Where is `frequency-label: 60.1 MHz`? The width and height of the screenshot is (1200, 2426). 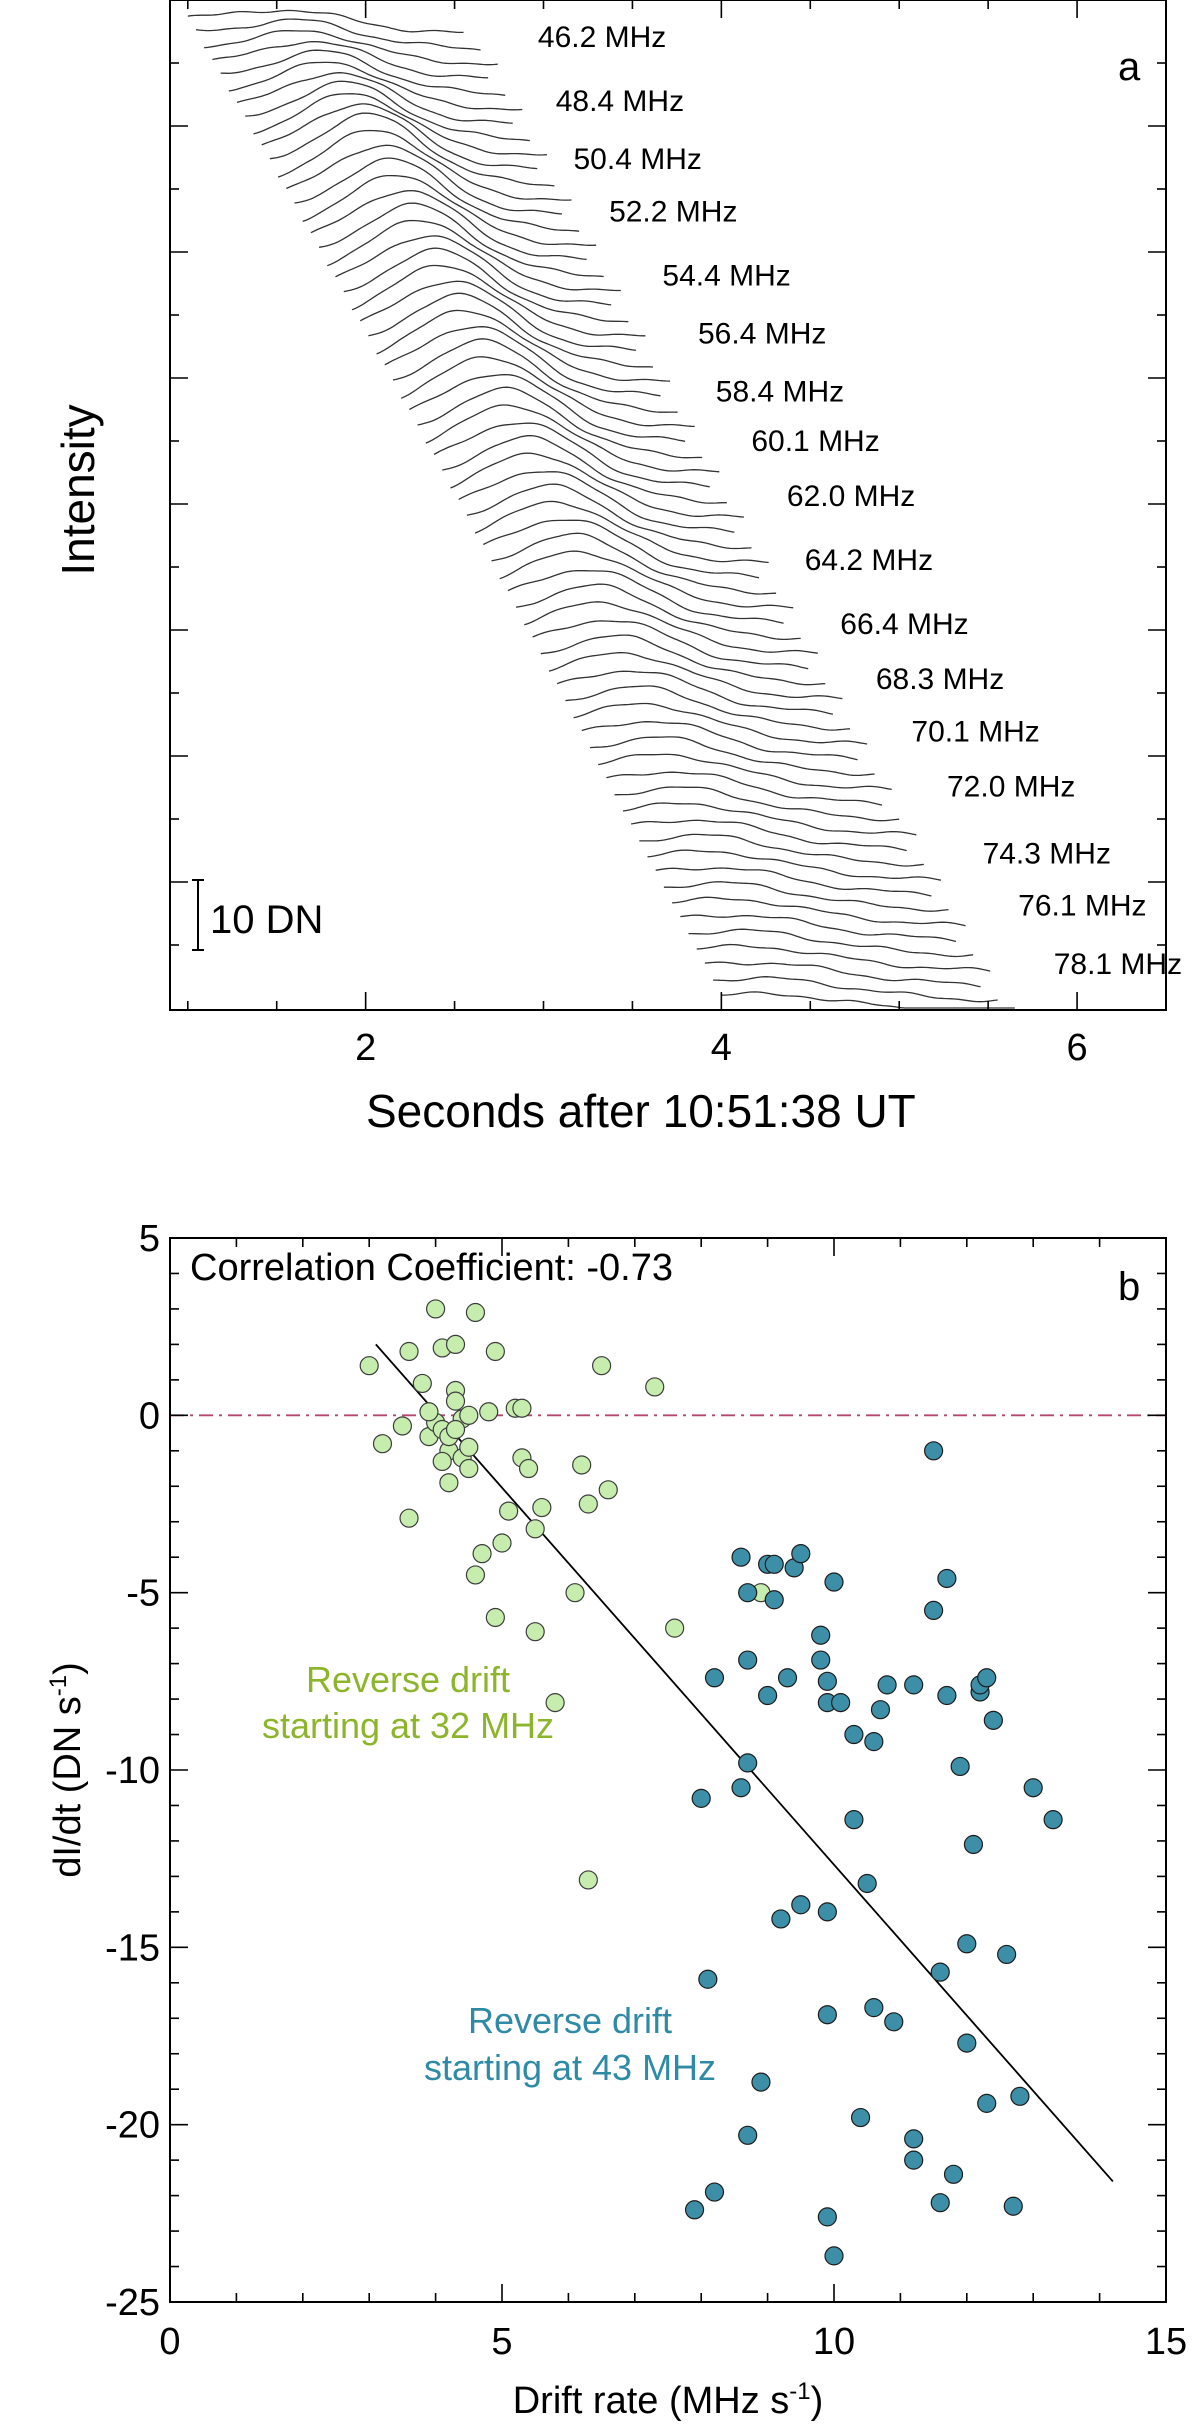 frequency-label: 60.1 MHz is located at coordinates (815, 441).